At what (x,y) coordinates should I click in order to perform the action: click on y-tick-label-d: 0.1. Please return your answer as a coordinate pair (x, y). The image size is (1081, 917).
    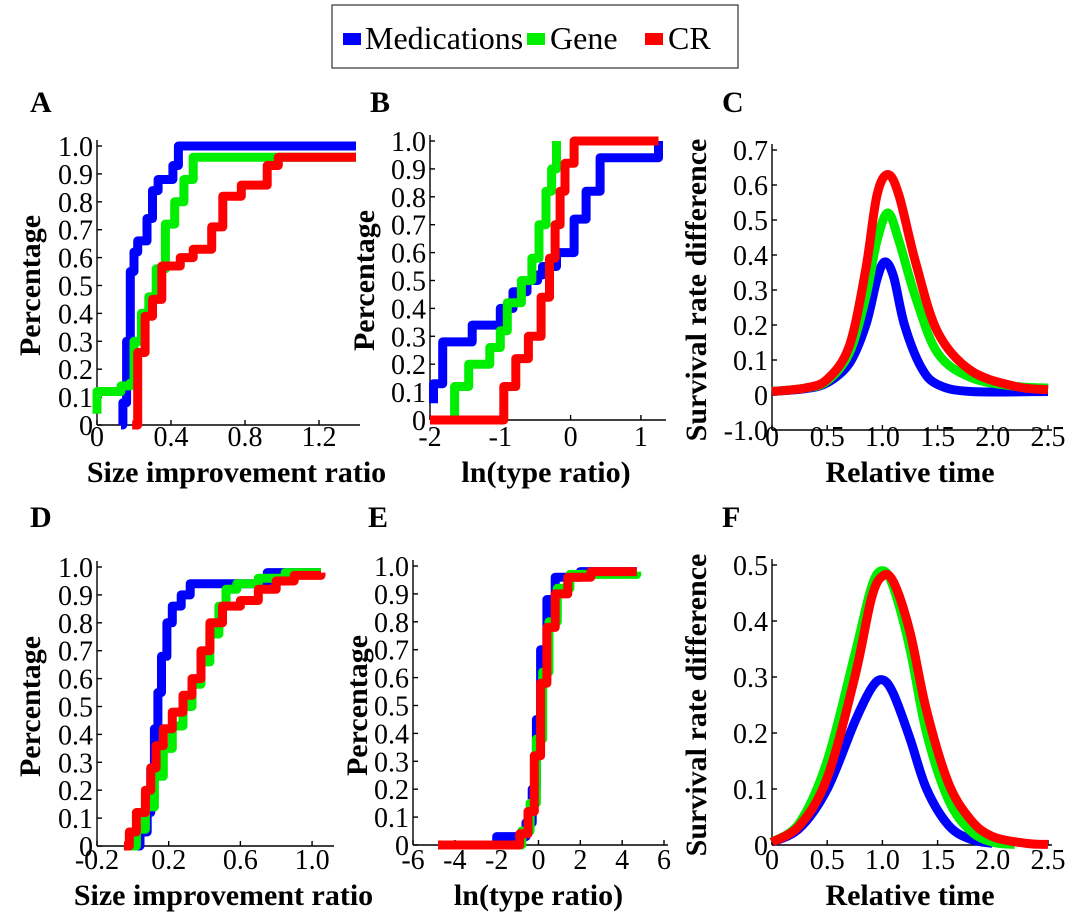
    Looking at the image, I should click on (75, 819).